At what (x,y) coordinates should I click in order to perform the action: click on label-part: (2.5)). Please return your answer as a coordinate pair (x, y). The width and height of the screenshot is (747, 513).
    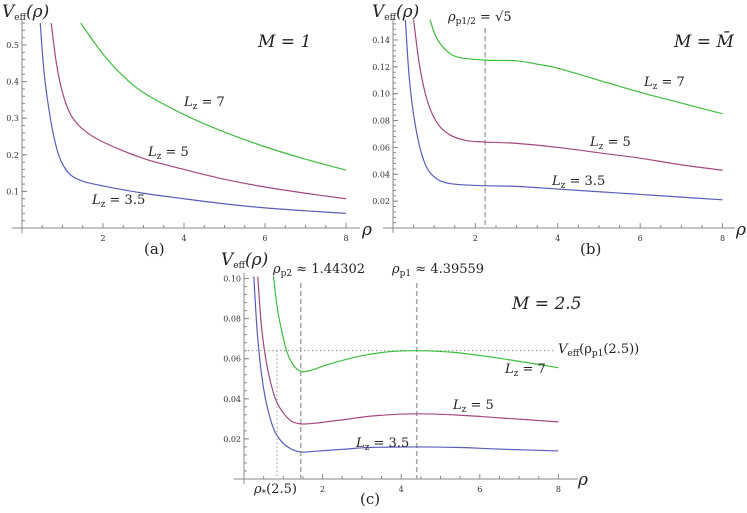
    Looking at the image, I should click on (621, 349).